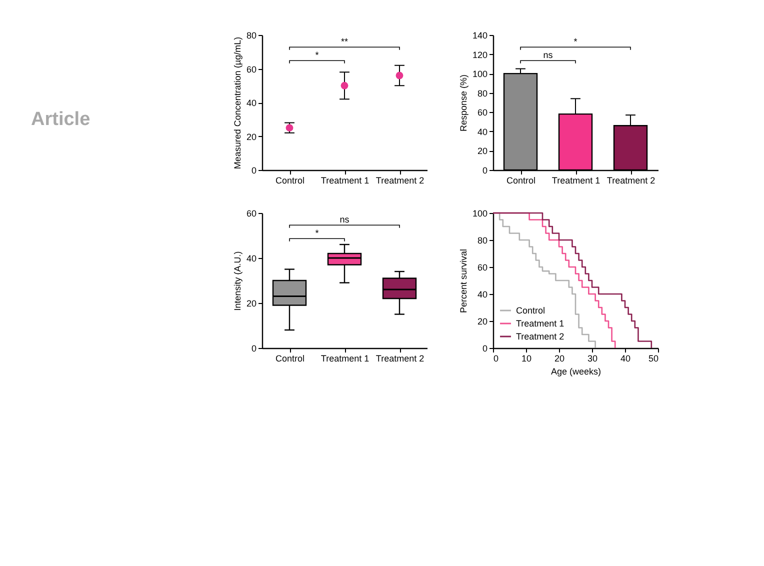 The height and width of the screenshot is (566, 764). What do you see at coordinates (480, 35) in the screenshot?
I see `y-tick-label: 140` at bounding box center [480, 35].